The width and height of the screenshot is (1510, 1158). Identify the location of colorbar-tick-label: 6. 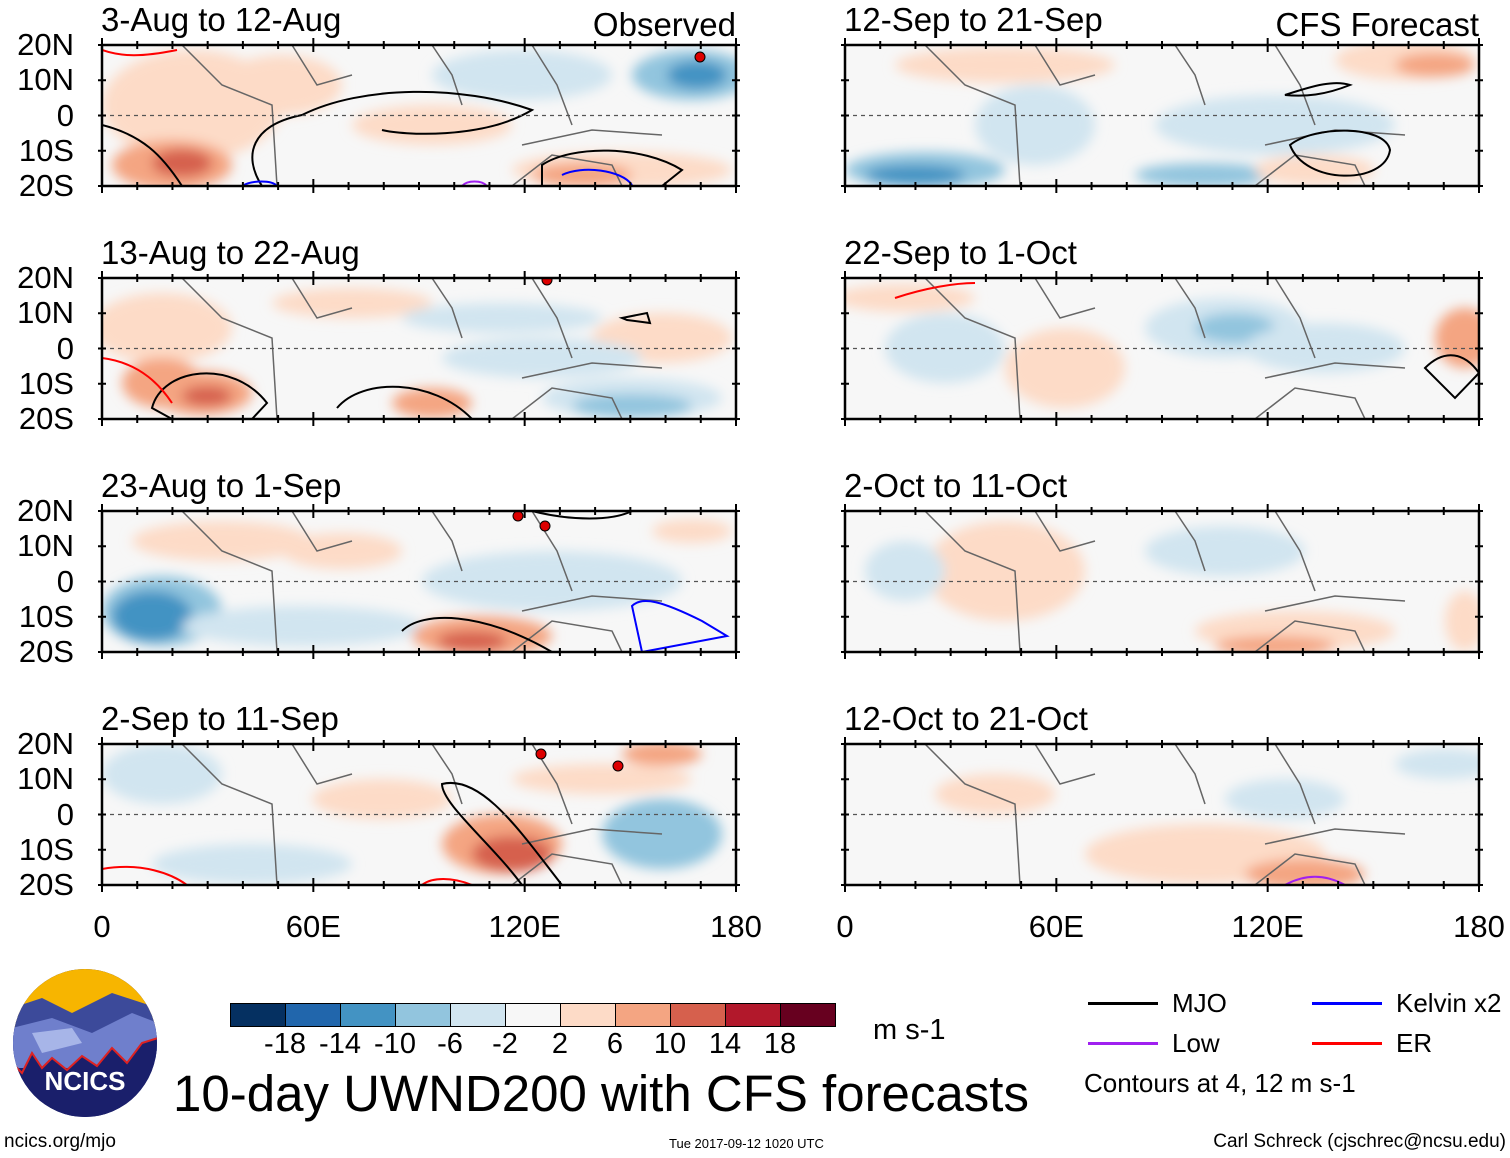
(615, 1044).